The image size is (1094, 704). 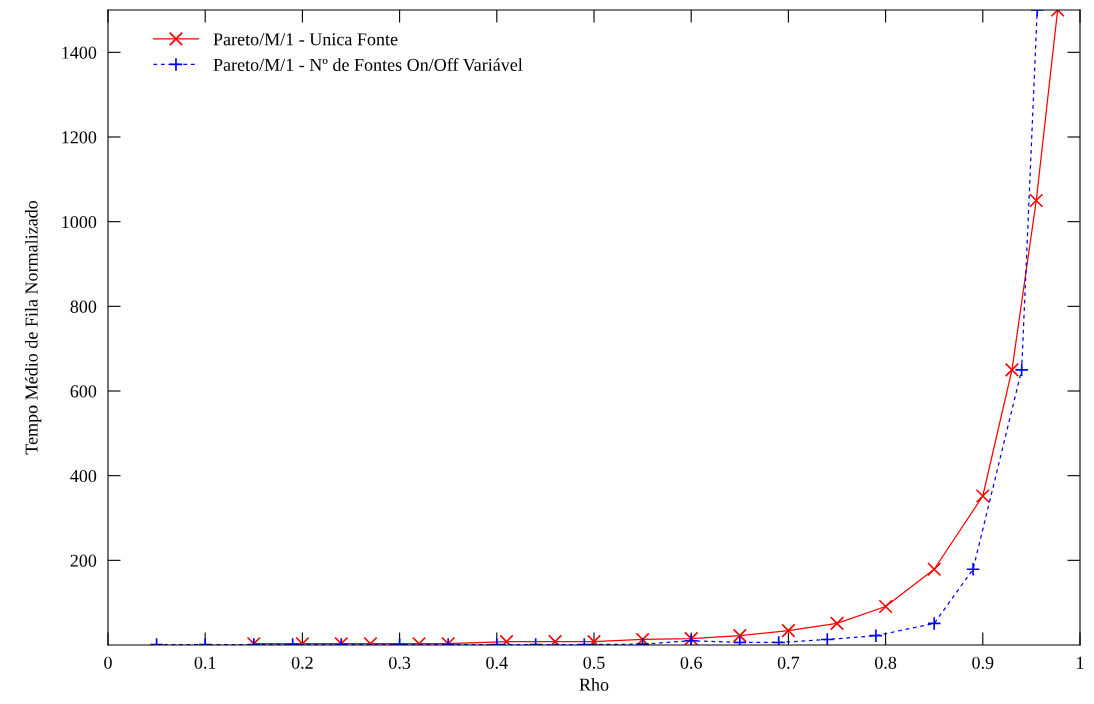 What do you see at coordinates (305, 39) in the screenshot?
I see `legend-label: Pareto/M/1 - Unica Fonte` at bounding box center [305, 39].